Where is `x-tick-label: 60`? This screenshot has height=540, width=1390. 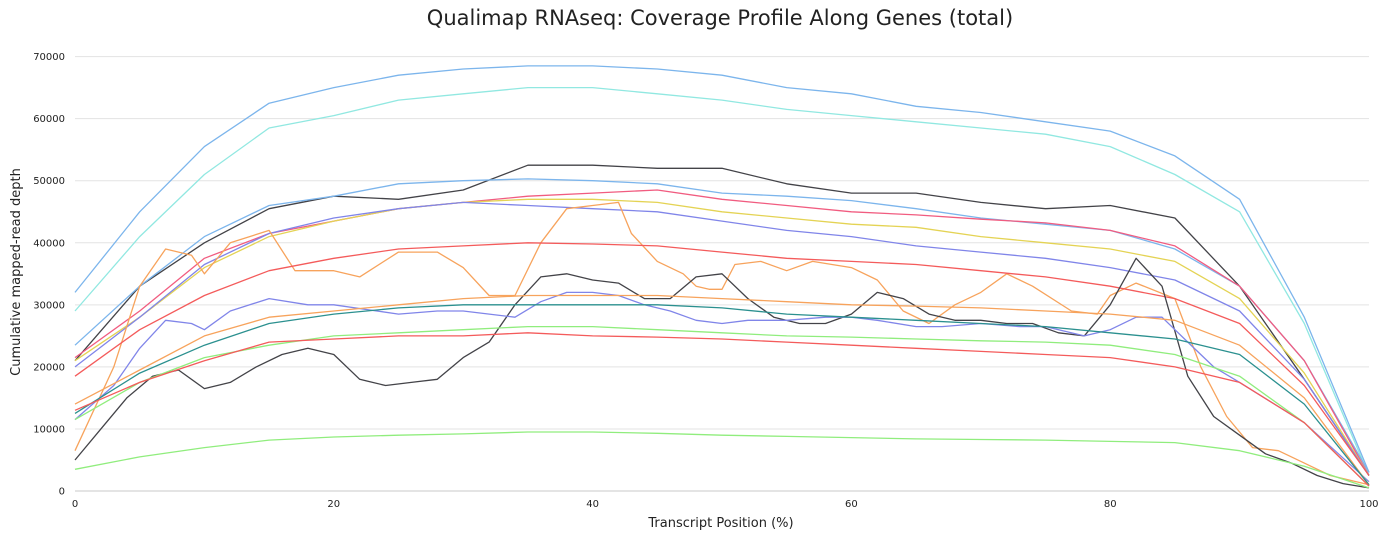
x-tick-label: 60 is located at coordinates (851, 504).